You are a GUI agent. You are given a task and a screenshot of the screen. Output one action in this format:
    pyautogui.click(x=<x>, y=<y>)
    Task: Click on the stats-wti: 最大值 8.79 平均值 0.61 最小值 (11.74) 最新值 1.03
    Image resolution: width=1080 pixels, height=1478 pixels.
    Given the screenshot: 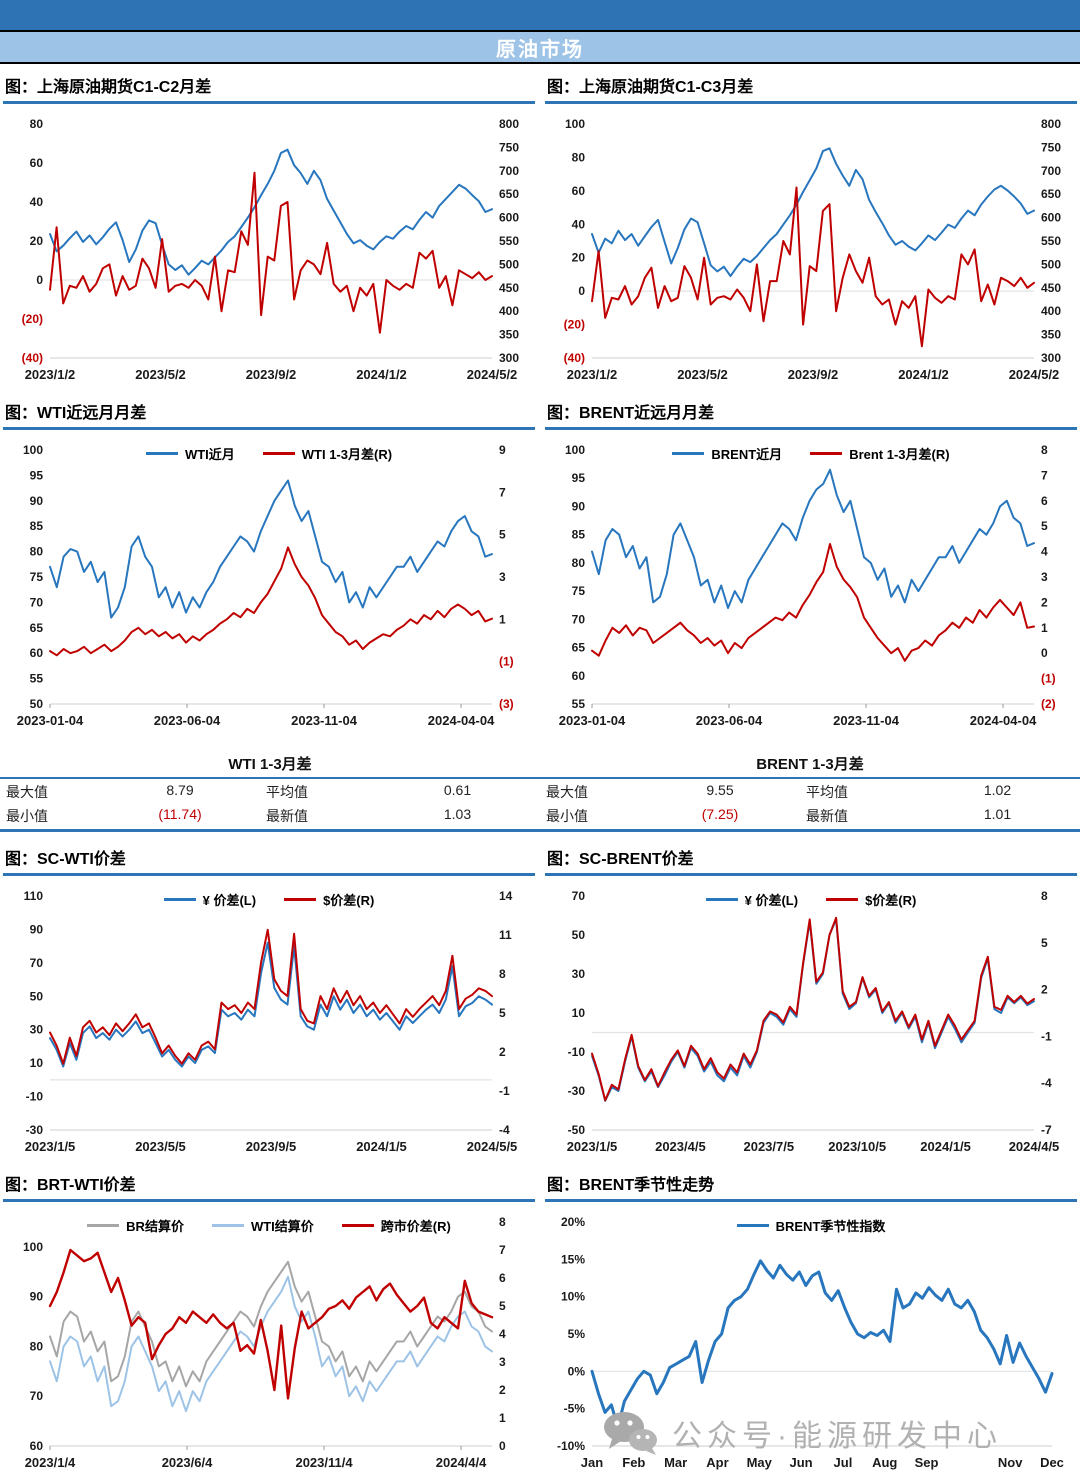 What is the action you would take?
    pyautogui.click(x=270, y=803)
    